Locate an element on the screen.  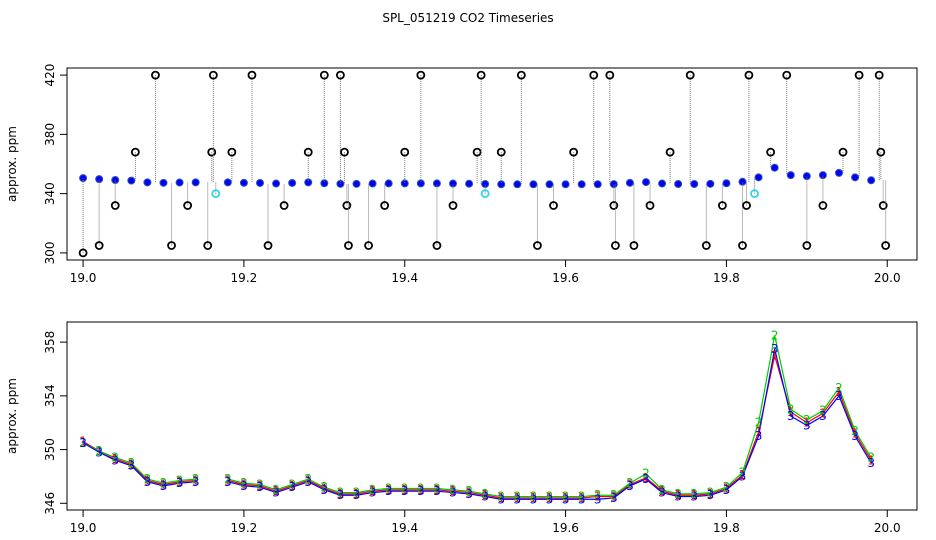
y-tick-label: 354 is located at coordinates (50, 395).